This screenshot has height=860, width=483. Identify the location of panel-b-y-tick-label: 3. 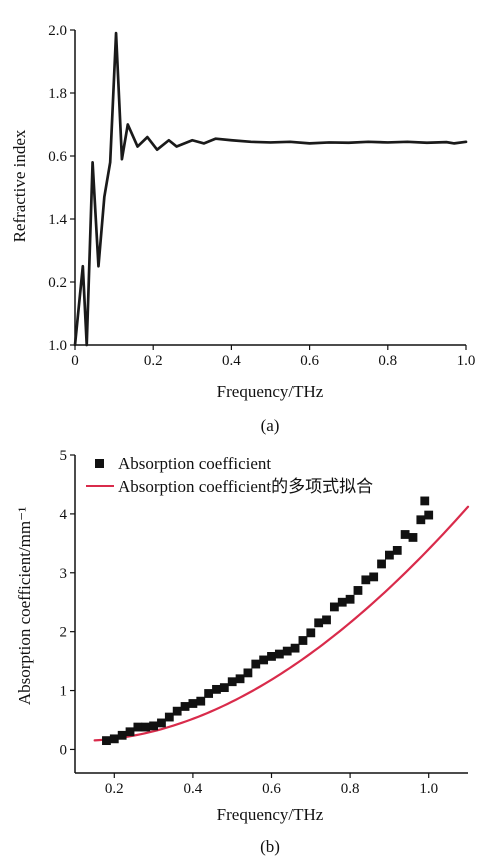
(64, 574).